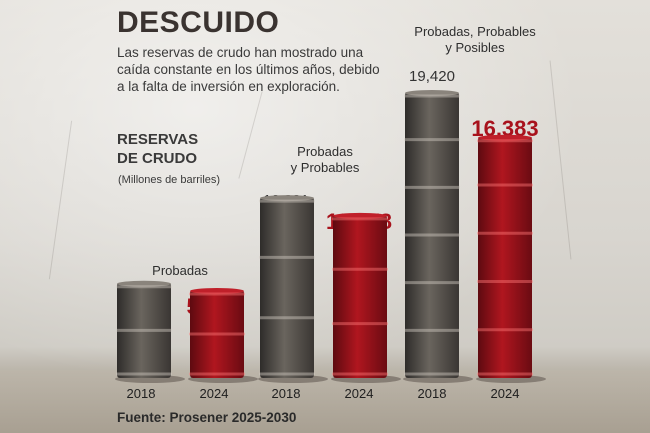  What do you see at coordinates (325, 167) in the screenshot?
I see `group-label-line: y Probables` at bounding box center [325, 167].